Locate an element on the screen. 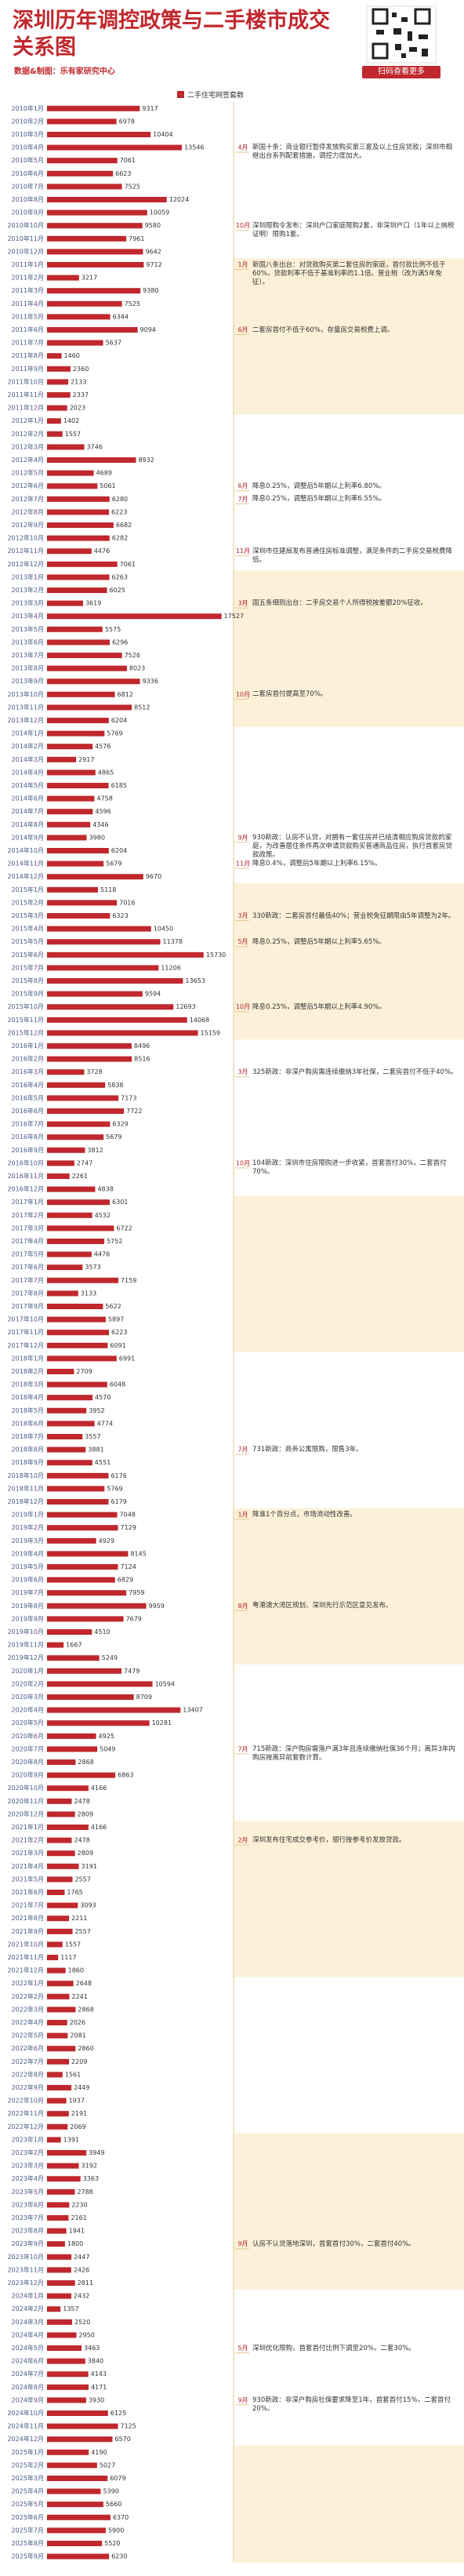  category-label: 2016年8月 is located at coordinates (28, 1137).